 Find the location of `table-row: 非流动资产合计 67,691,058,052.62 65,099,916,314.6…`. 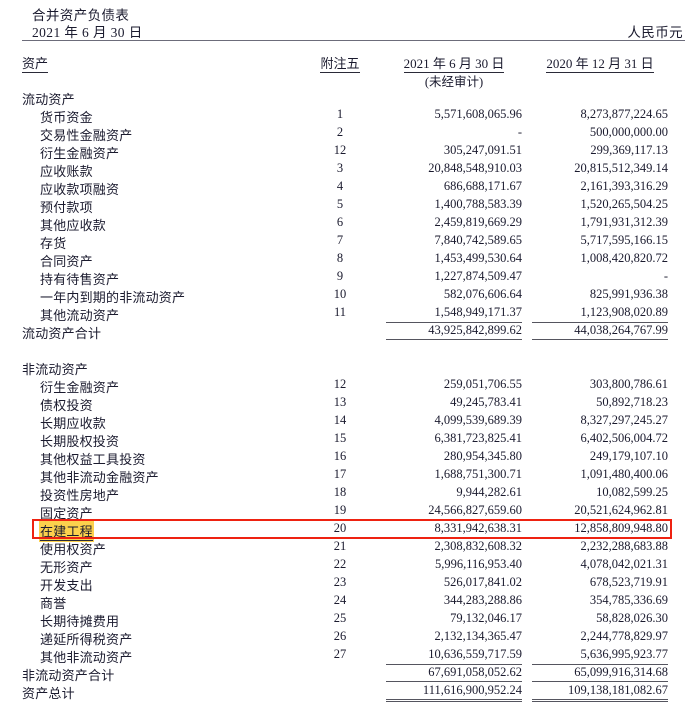

table-row: 非流动资产合计 67,691,058,052.62 65,099,916,314.6… is located at coordinates (350, 673).